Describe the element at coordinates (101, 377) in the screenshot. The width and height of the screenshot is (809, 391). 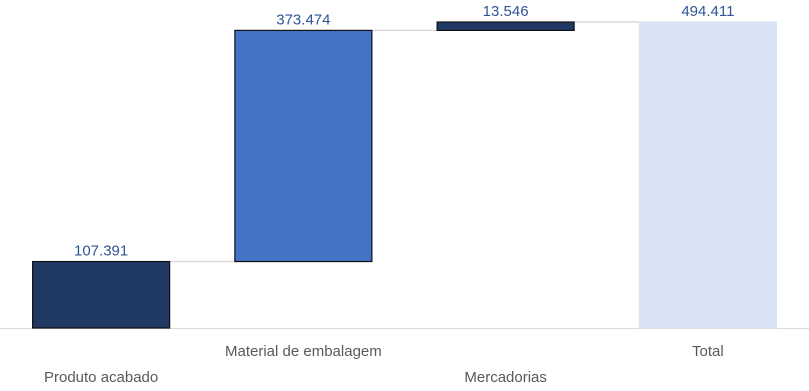
I see `category-label: Produto acabado` at that location.